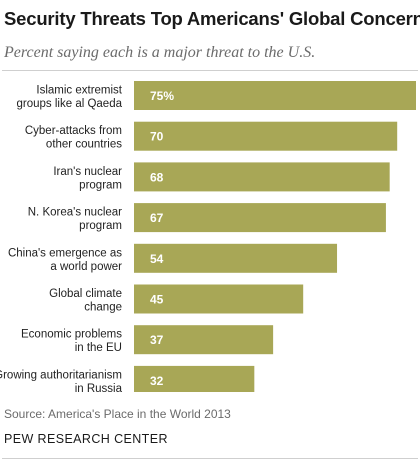  I want to click on bottom-divider, so click(210, 458).